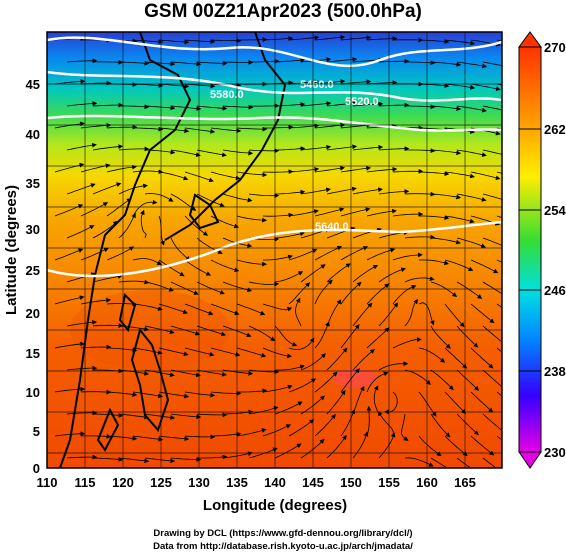 Image resolution: width=566 pixels, height=554 pixels. I want to click on y-tick-label: 10, so click(33, 392).